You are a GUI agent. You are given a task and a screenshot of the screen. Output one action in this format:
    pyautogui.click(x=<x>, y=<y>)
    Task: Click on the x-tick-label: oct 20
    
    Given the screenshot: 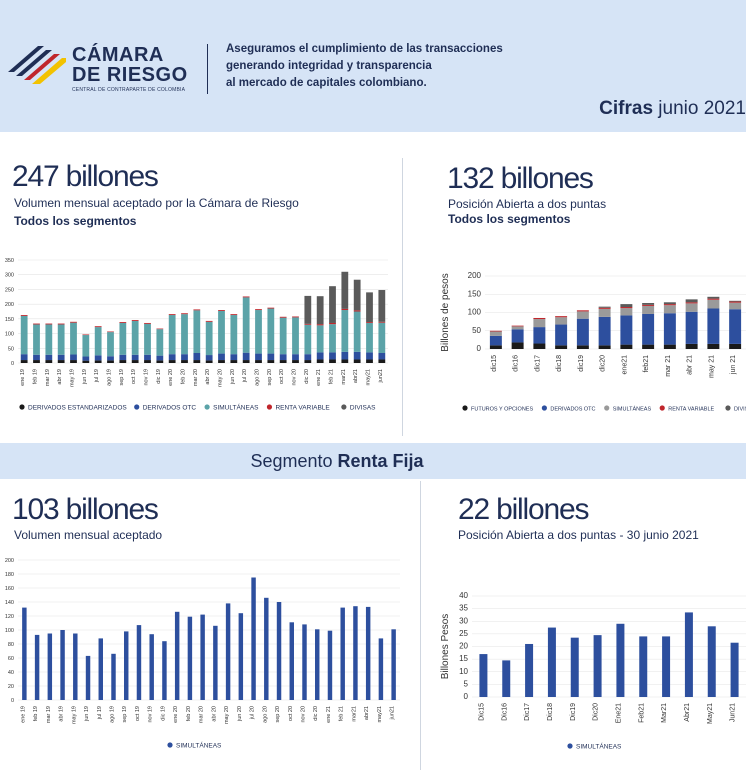 What is the action you would take?
    pyautogui.click(x=282, y=376)
    